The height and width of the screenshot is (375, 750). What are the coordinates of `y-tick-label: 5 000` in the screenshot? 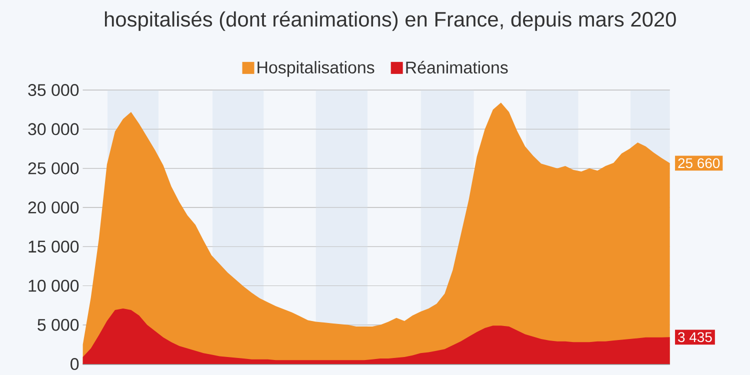 It's located at (58, 324).